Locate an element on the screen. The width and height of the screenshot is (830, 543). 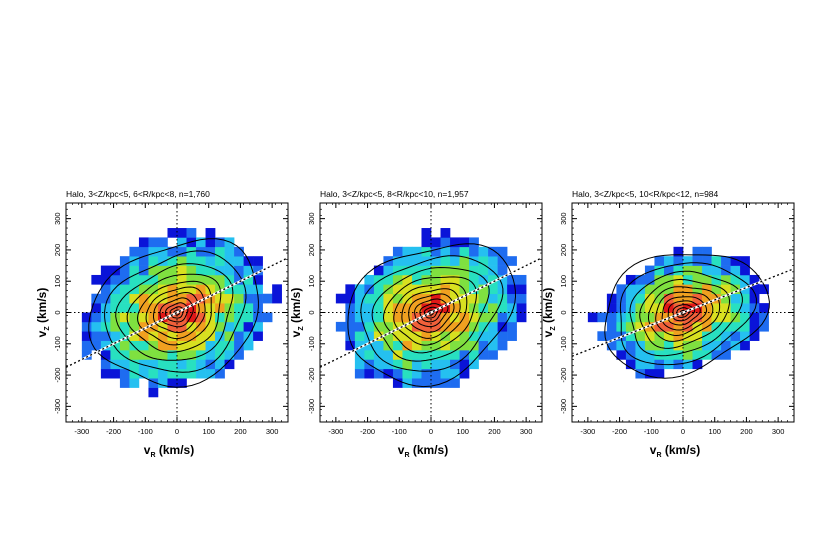
fit-line is located at coordinates (683, 312).